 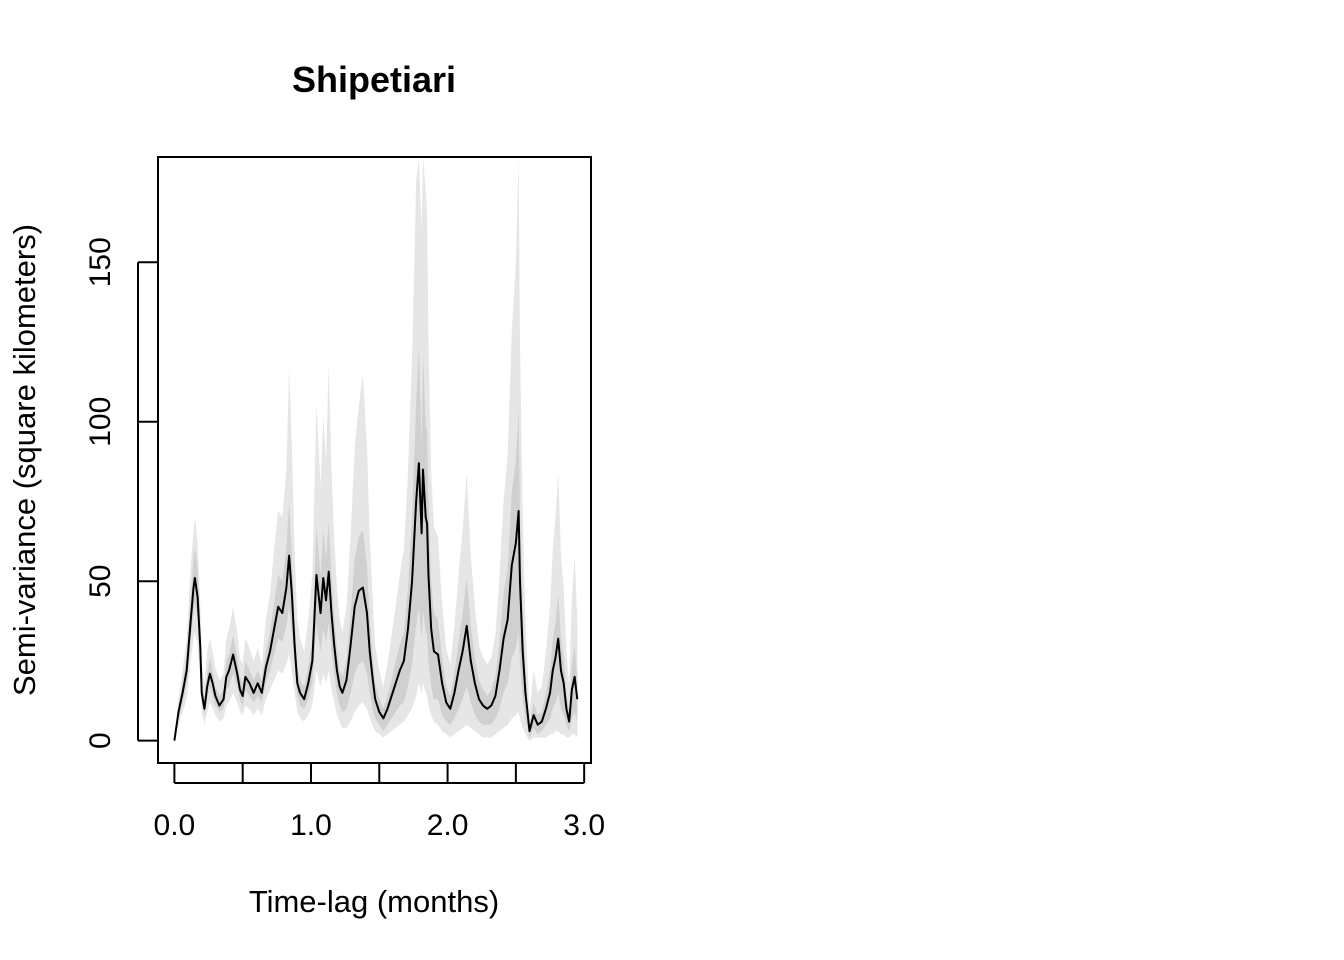 What do you see at coordinates (100, 740) in the screenshot?
I see `y-tick-label: 0` at bounding box center [100, 740].